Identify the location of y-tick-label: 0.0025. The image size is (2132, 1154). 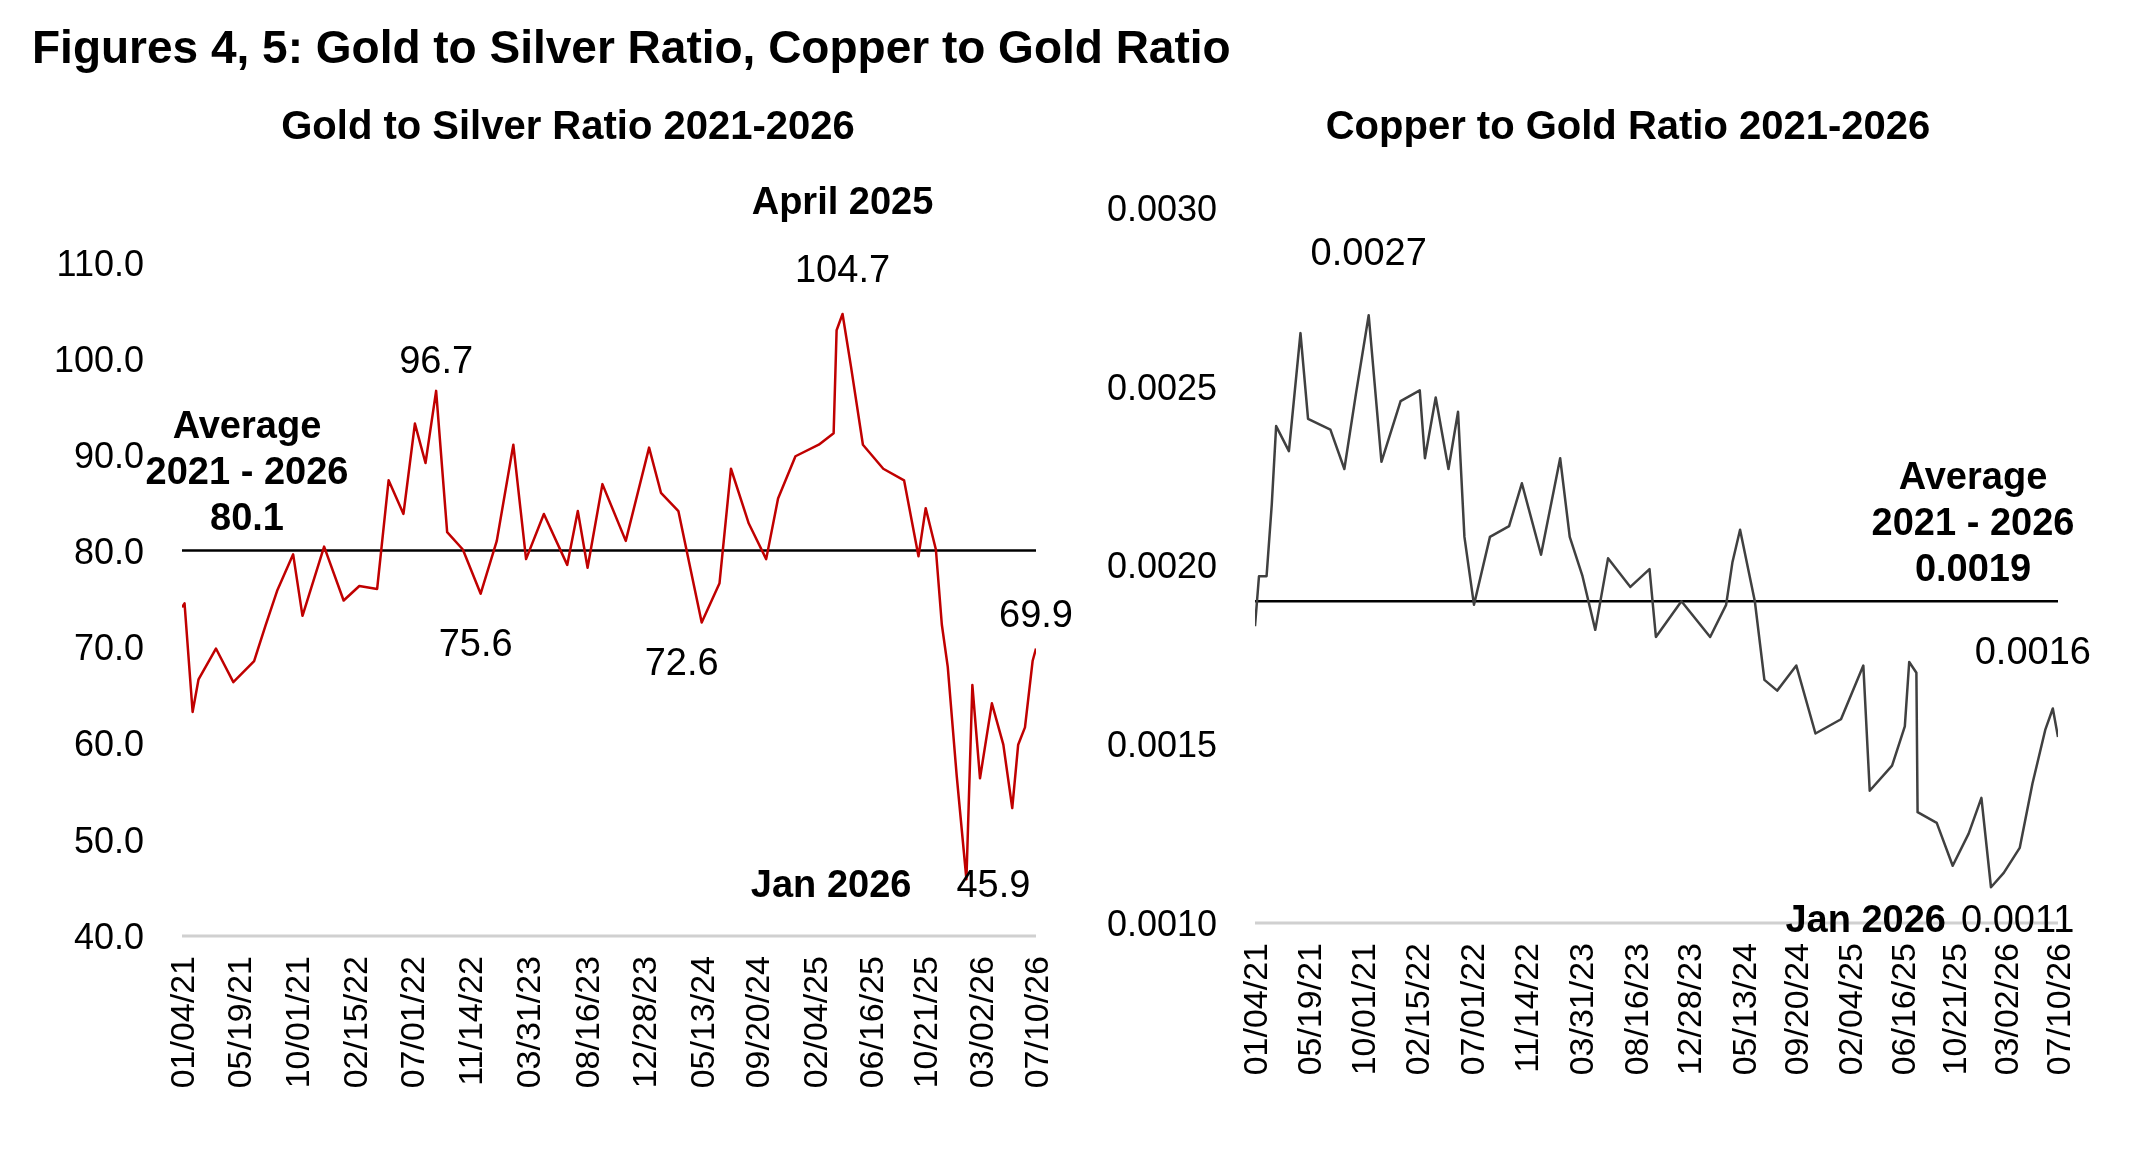
(1161, 387).